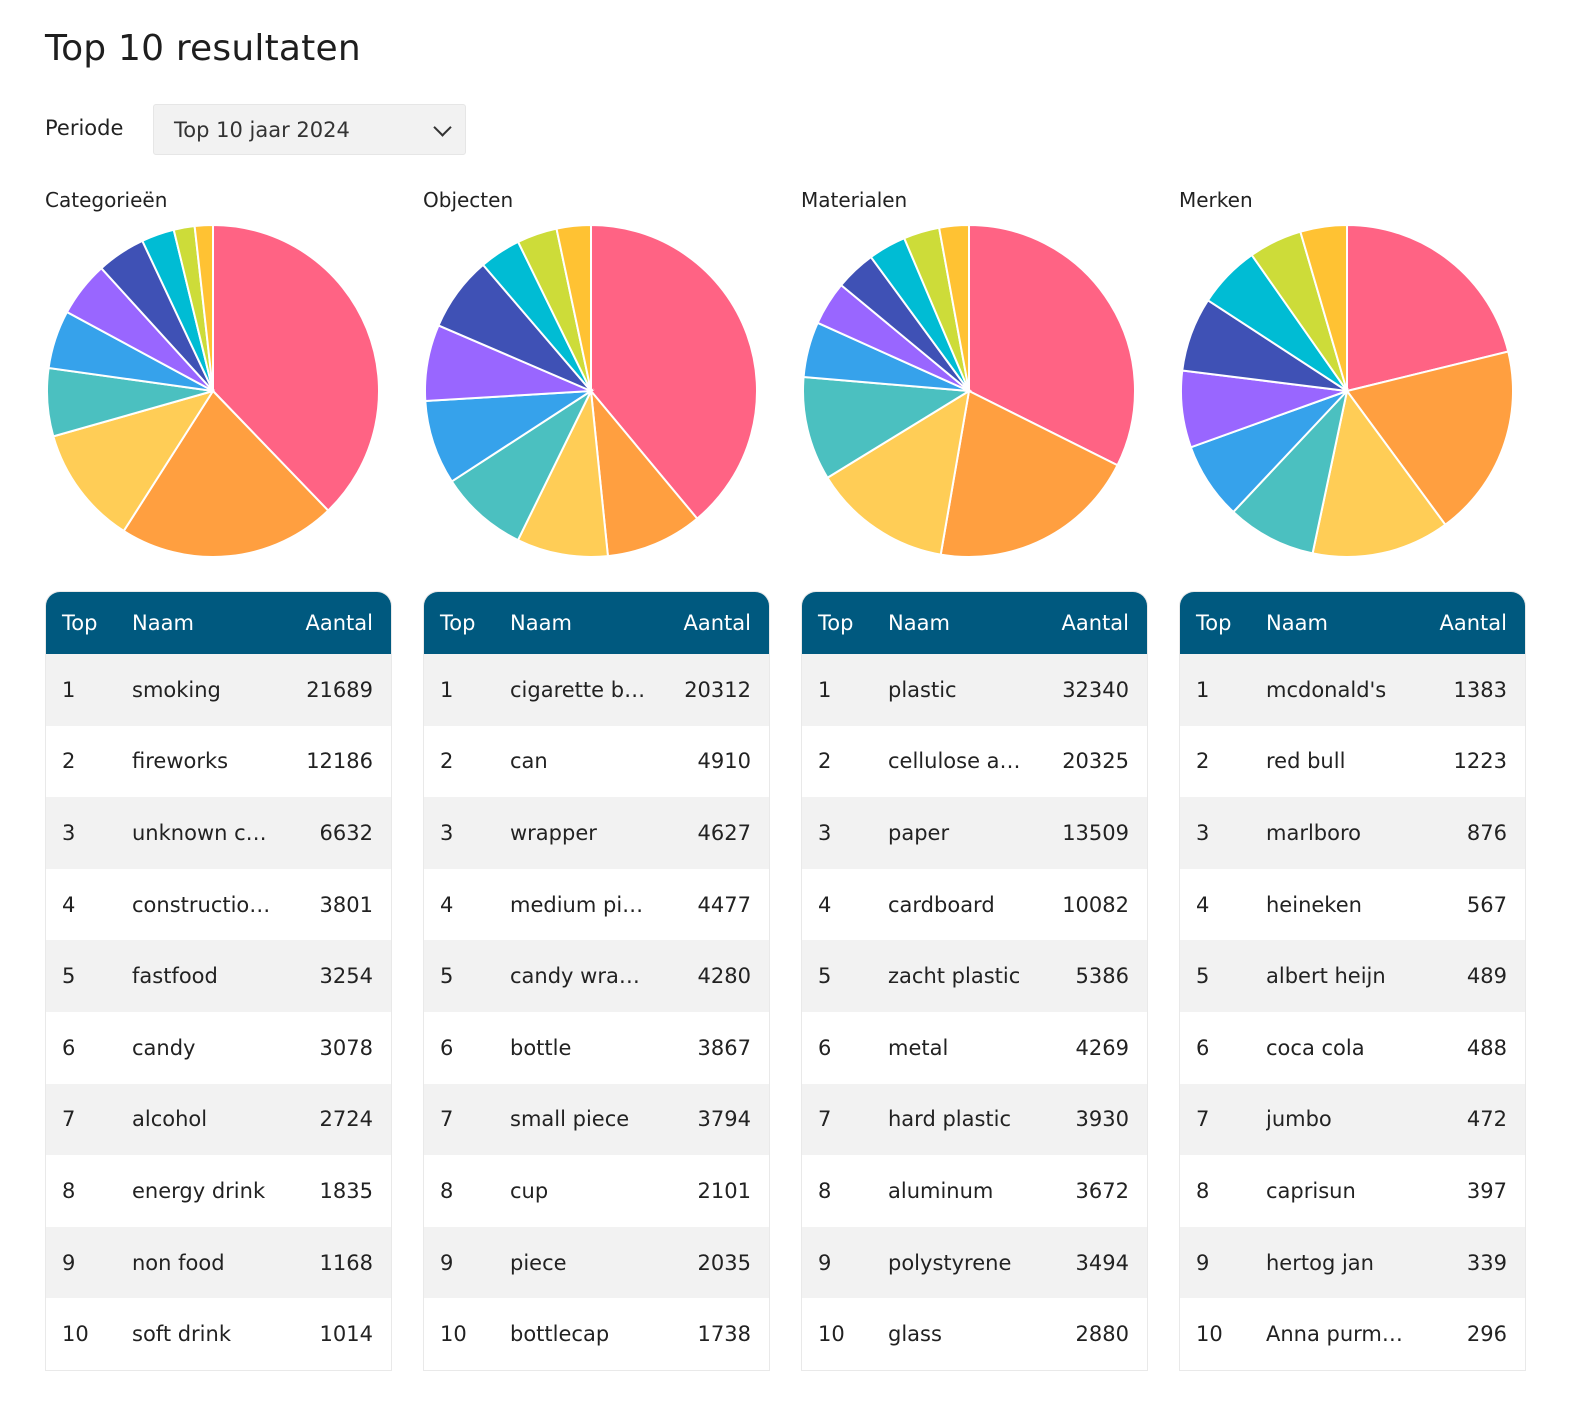 The image size is (1577, 1424). I want to click on table-row: 9 hertog jan 339, so click(1352, 1262).